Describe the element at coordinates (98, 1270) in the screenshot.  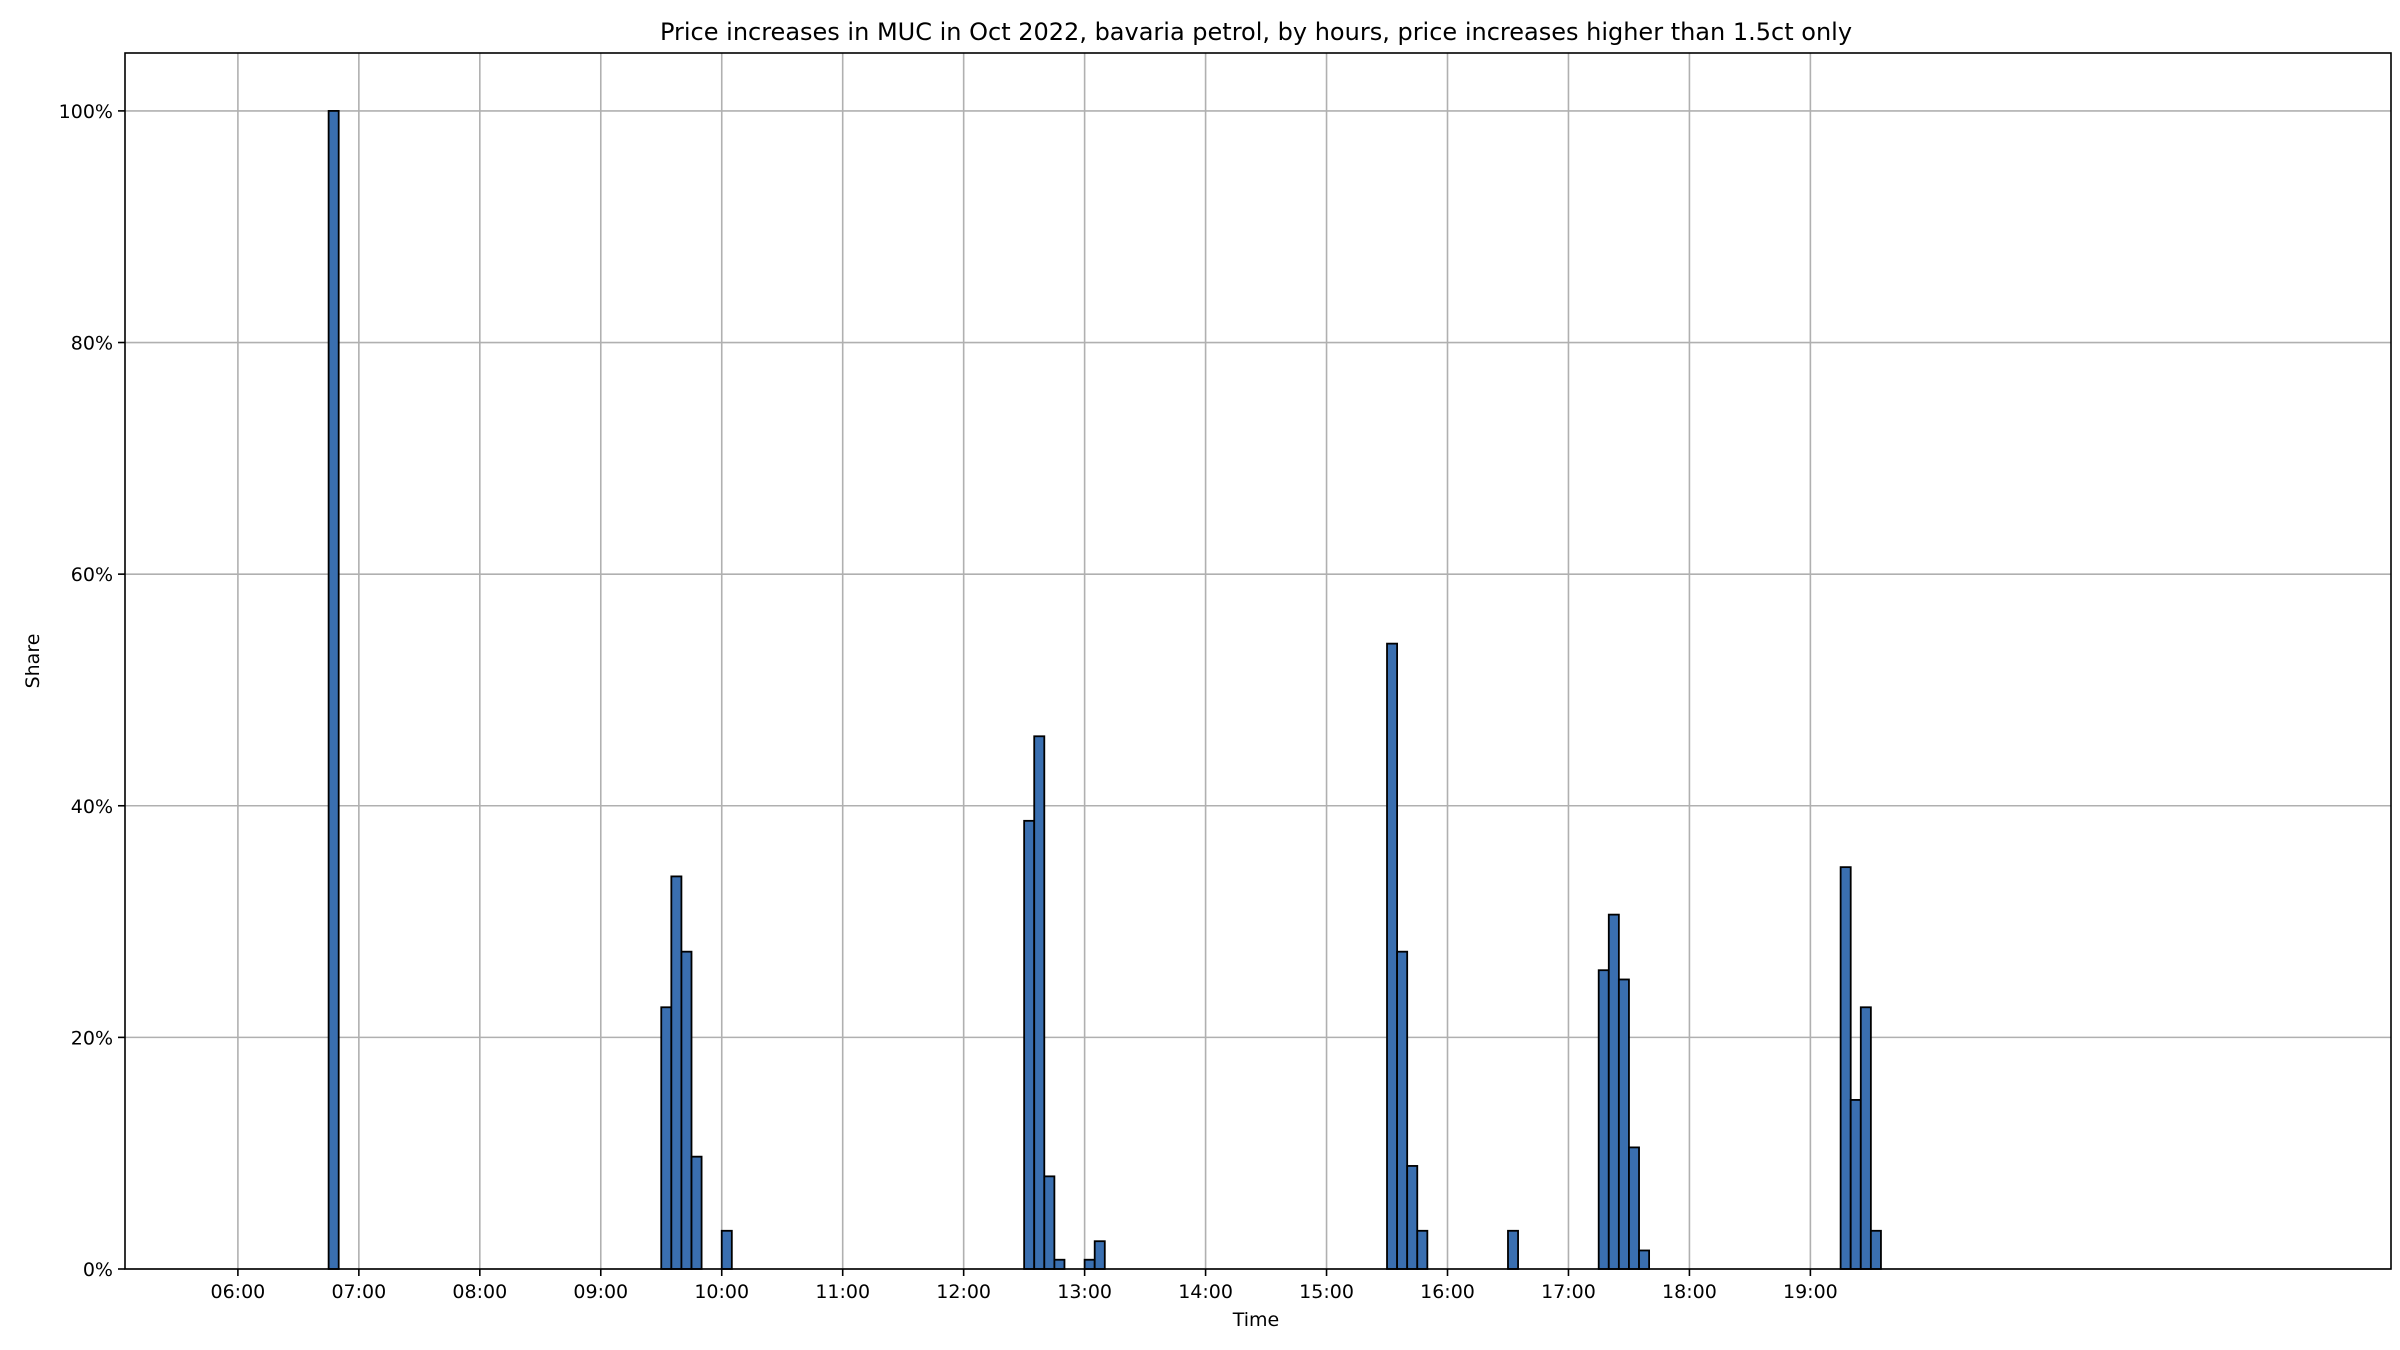
I see `y-tick-label: 0%` at that location.